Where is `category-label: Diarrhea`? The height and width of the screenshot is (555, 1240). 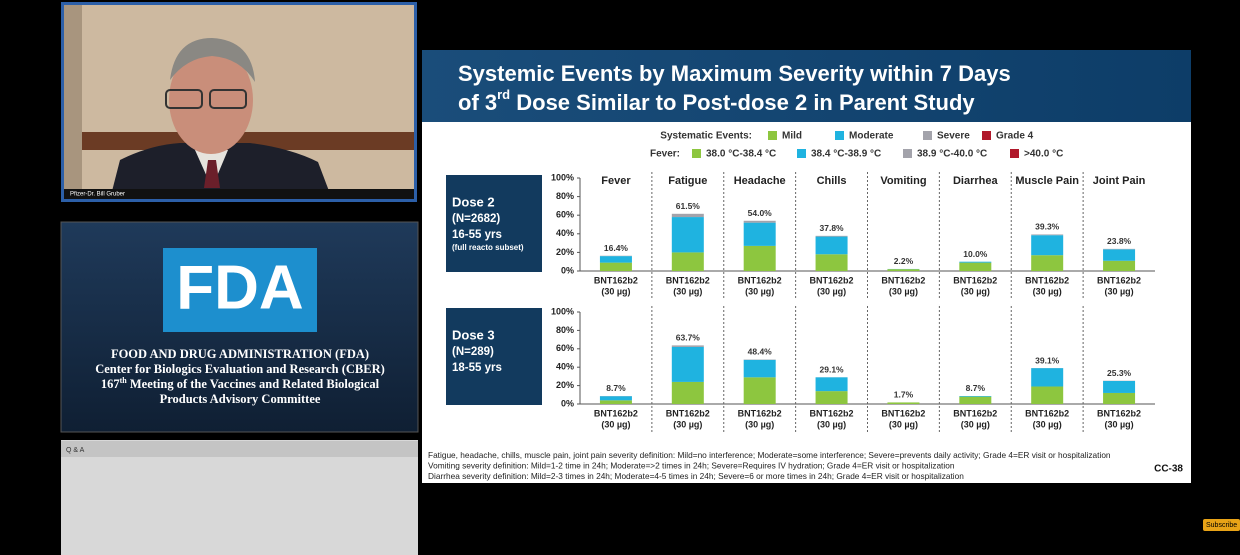 category-label: Diarrhea is located at coordinates (976, 181).